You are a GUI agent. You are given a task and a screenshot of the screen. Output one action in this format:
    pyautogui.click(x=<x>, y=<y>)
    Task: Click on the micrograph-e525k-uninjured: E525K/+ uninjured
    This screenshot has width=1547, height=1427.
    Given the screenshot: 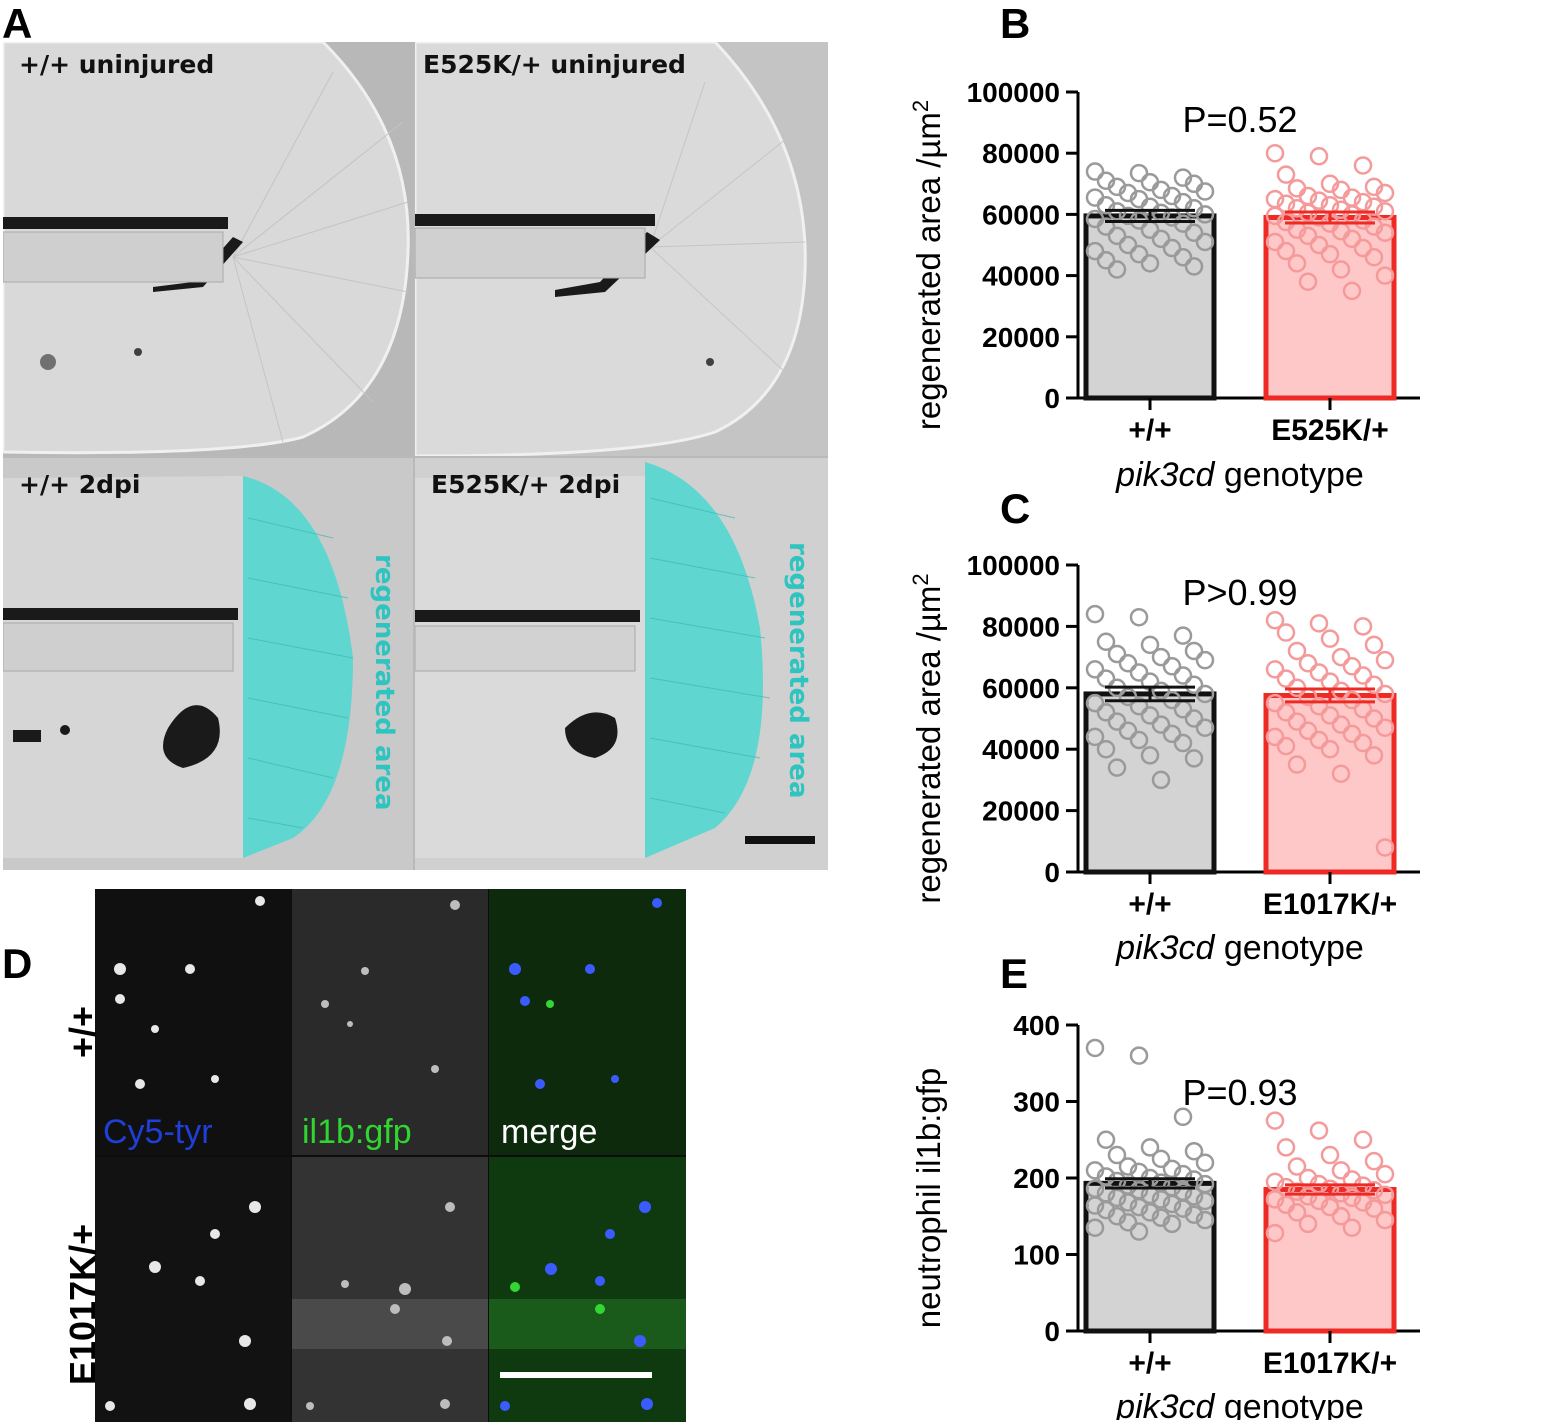 What is the action you would take?
    pyautogui.click(x=621, y=249)
    